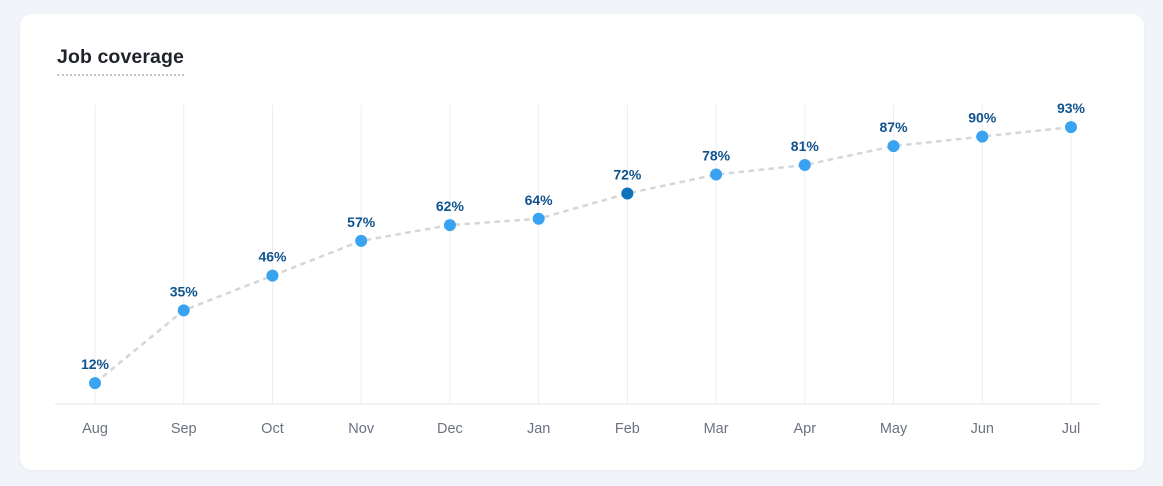  Describe the element at coordinates (805, 429) in the screenshot. I see `x-tick-label-apr: Apr` at that location.